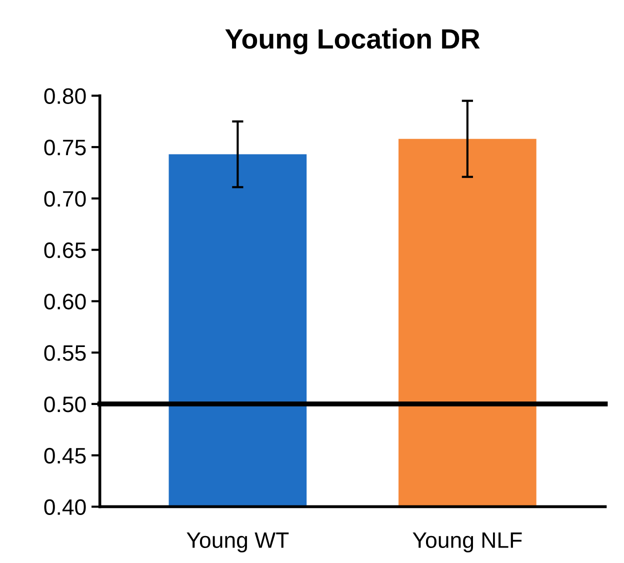 Image resolution: width=624 pixels, height=563 pixels. Describe the element at coordinates (65, 456) in the screenshot. I see `y-tick-label: 0.45` at that location.